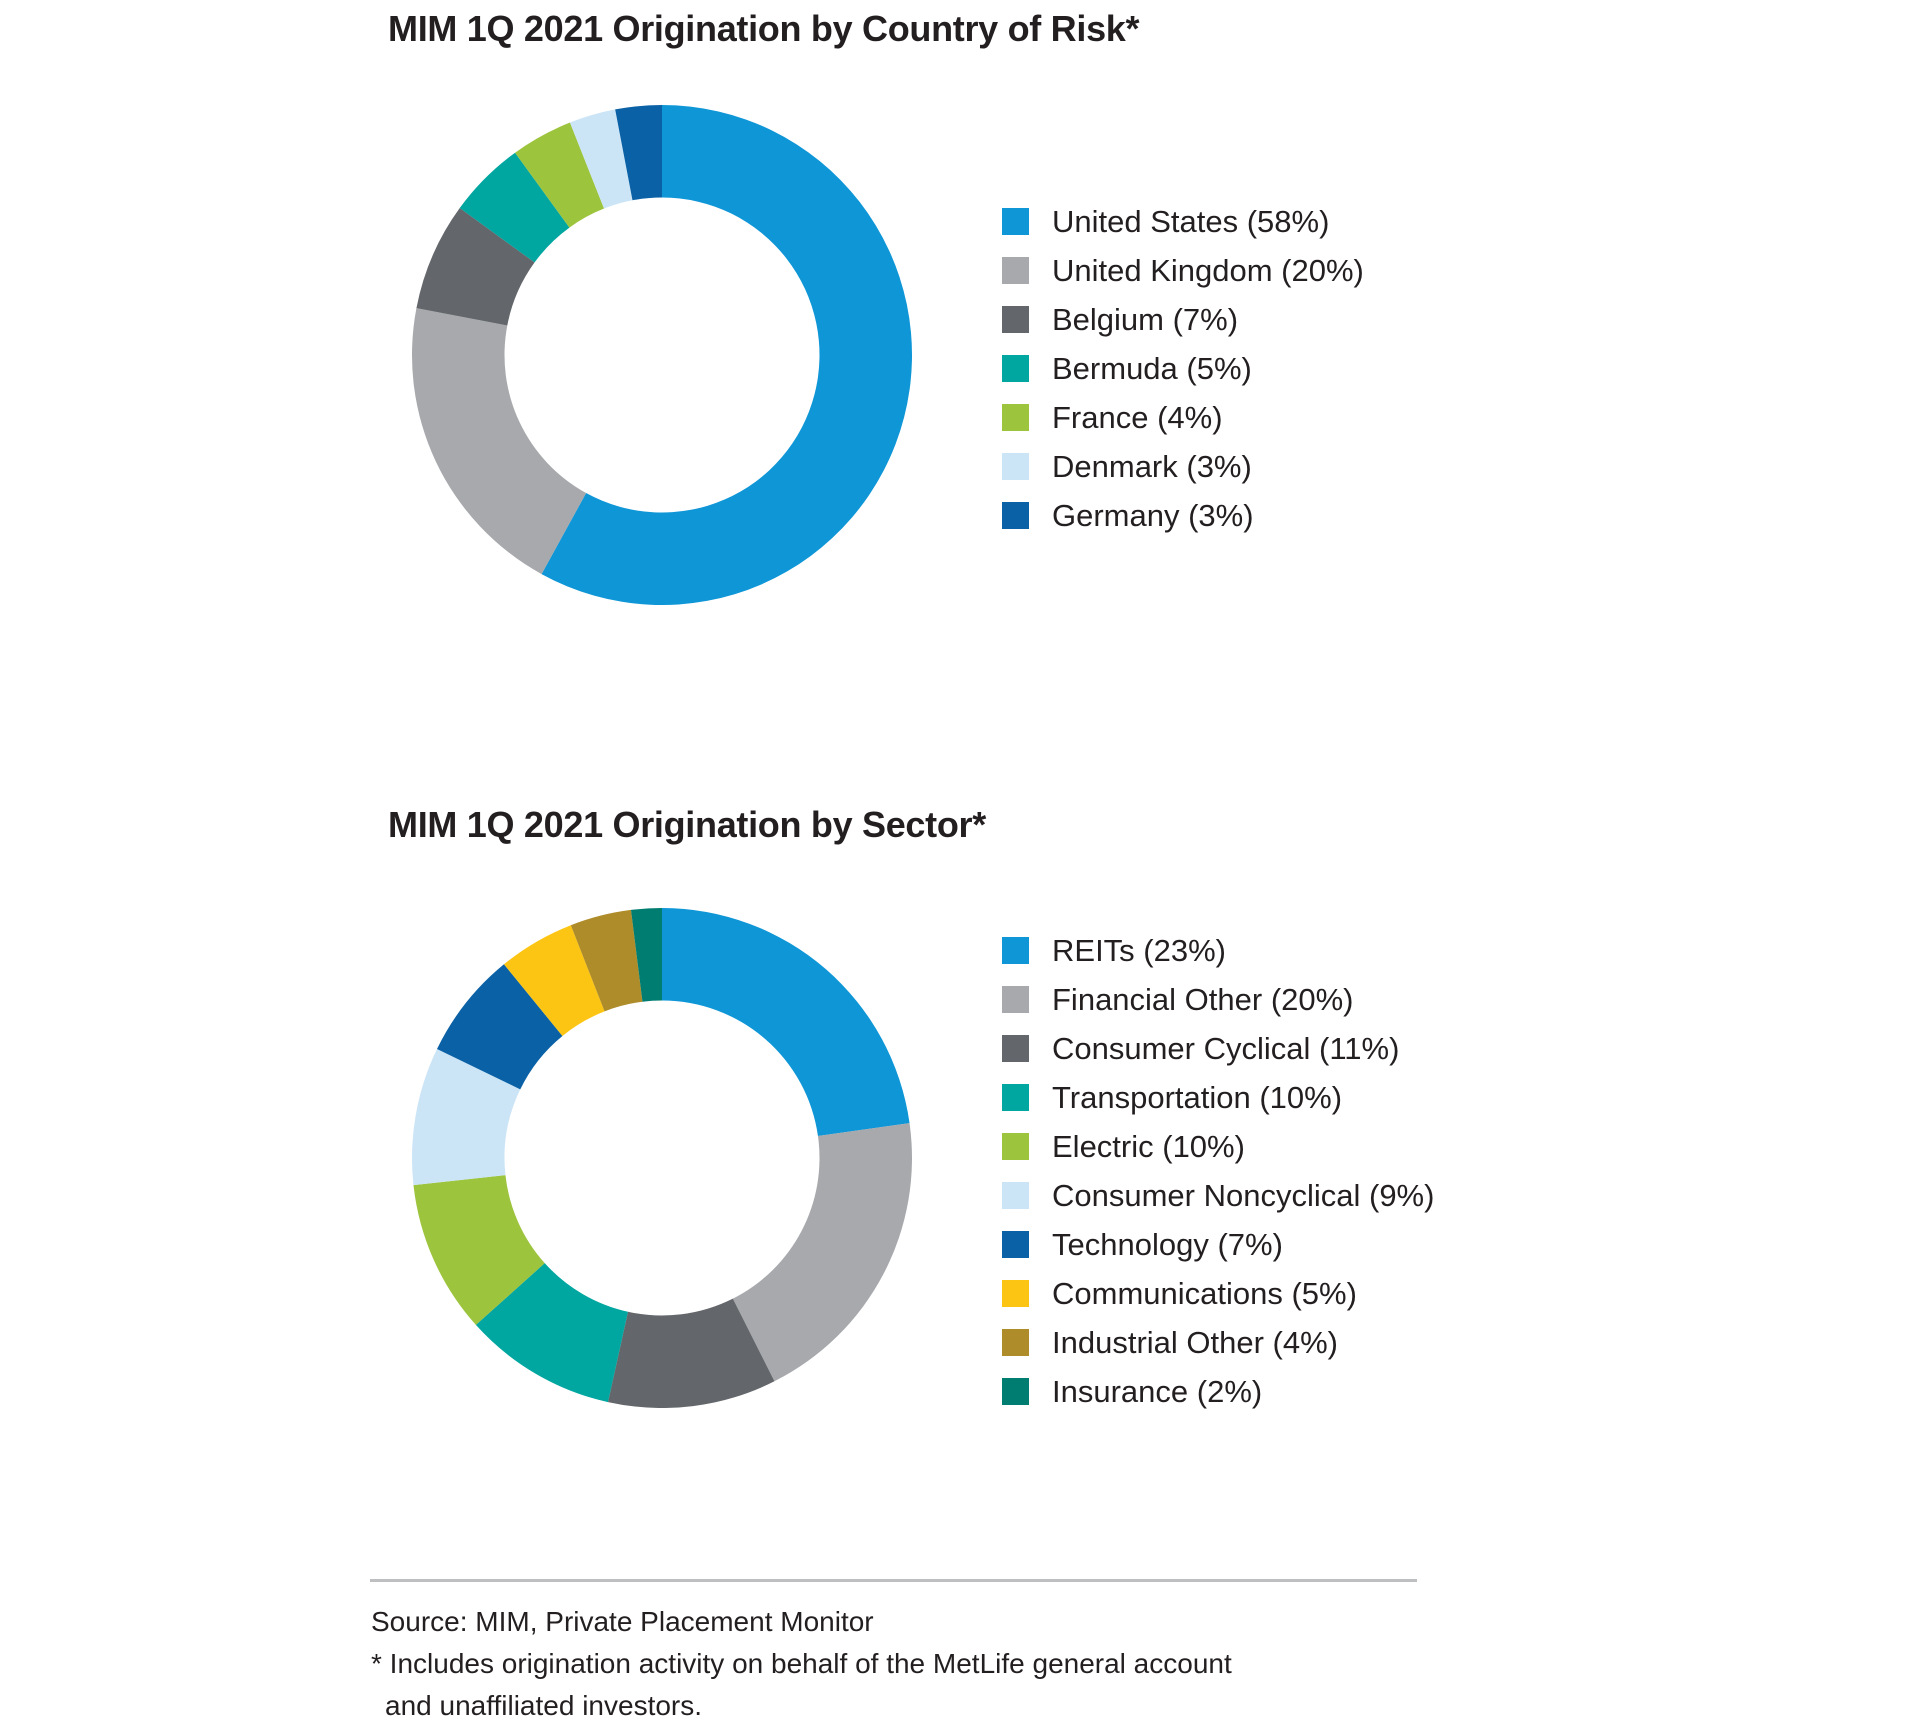  I want to click on legend-item-transportation: Transportation (10%), so click(1218, 1097).